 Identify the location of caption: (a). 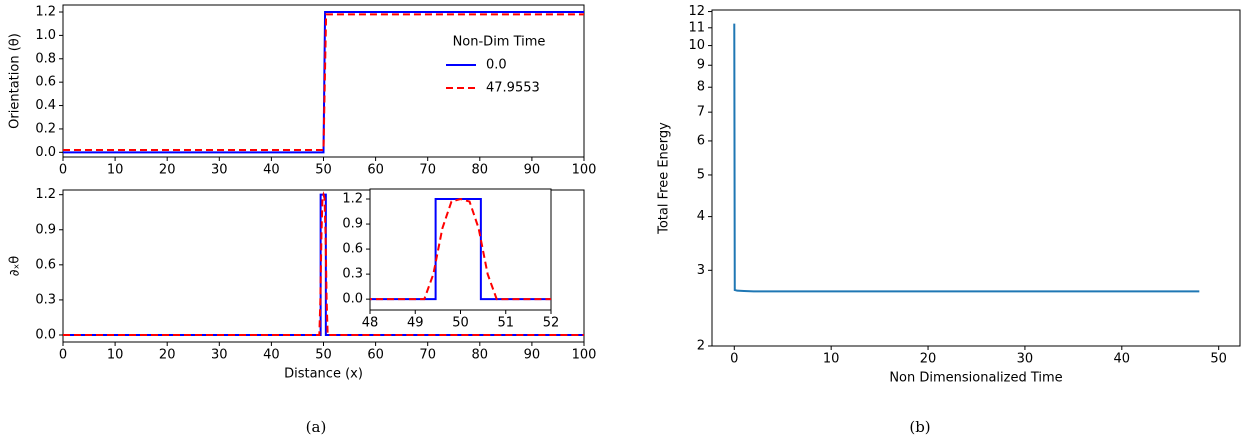
(316, 427).